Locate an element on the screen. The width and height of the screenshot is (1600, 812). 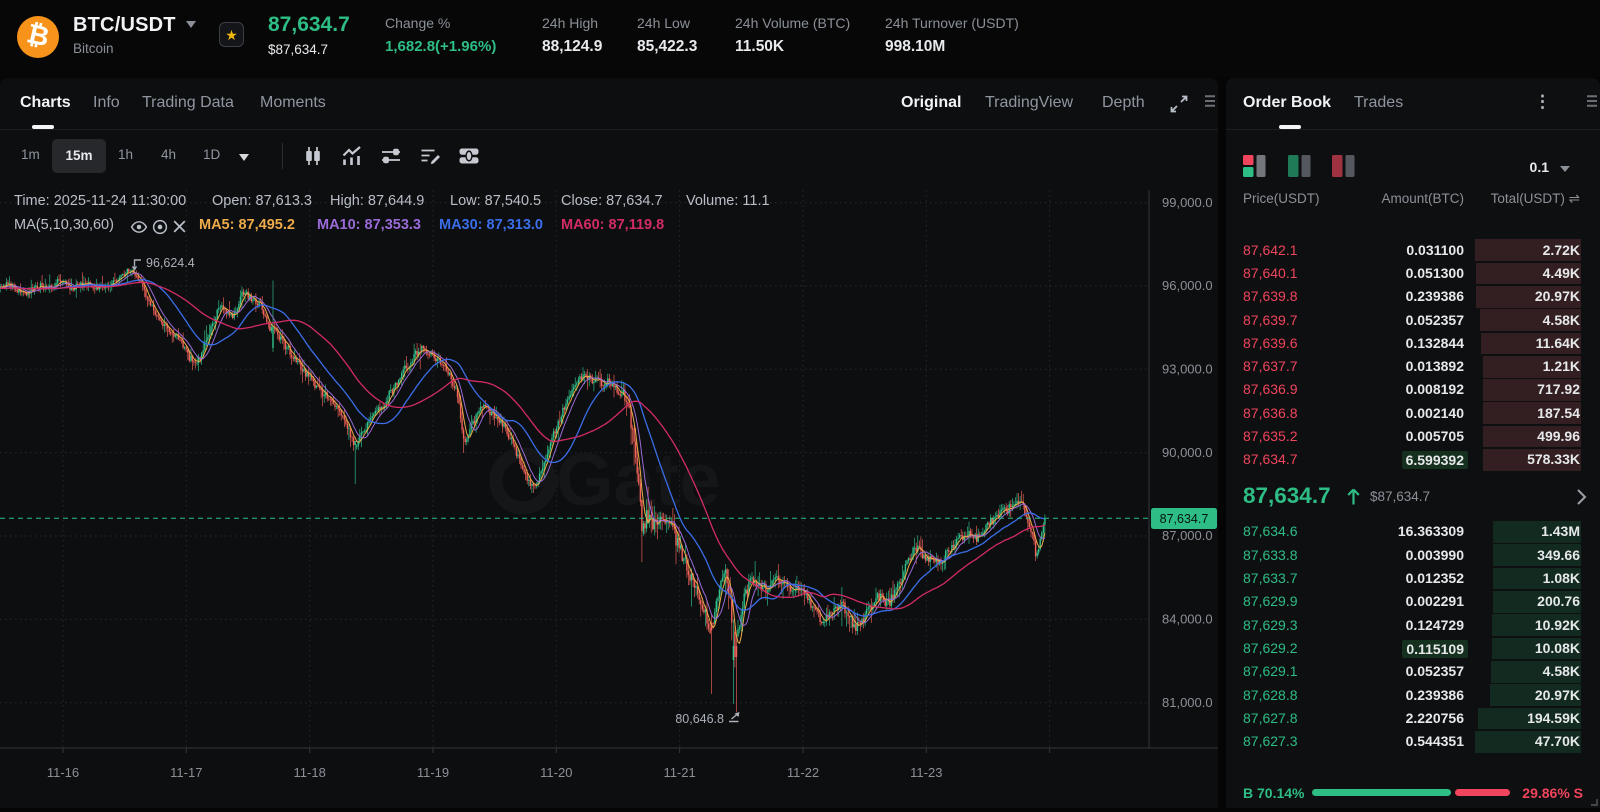
svg-text: 93,000.0 is located at coordinates (1187, 369).